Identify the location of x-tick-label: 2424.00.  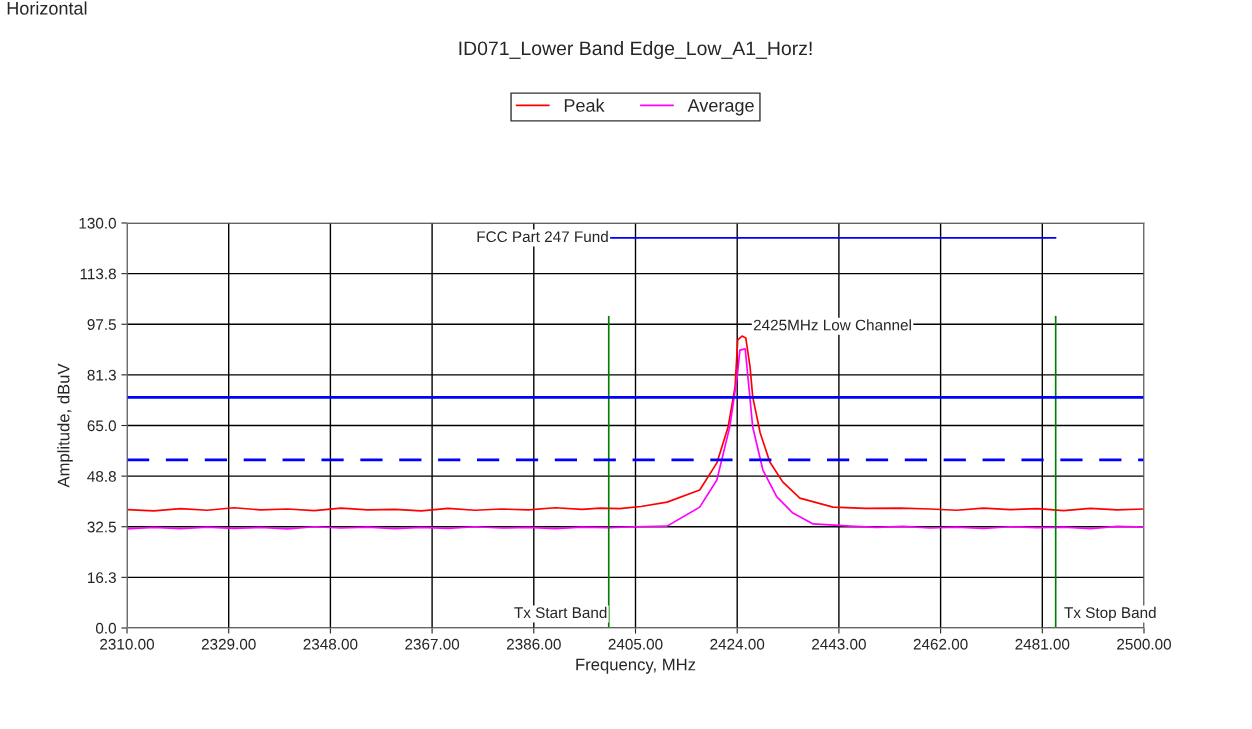
(737, 644).